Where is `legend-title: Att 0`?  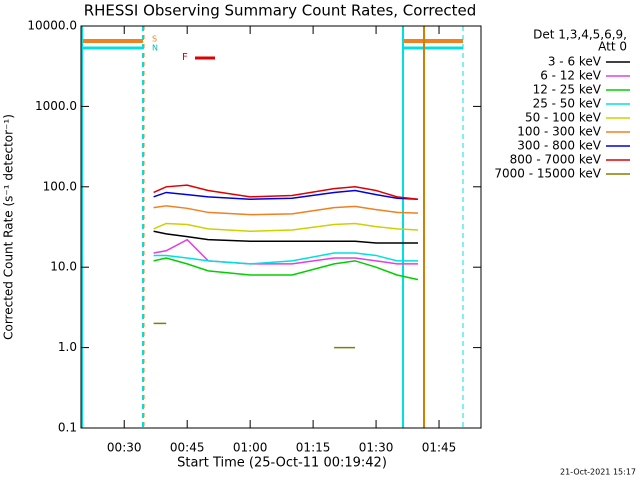 legend-title: Att 0 is located at coordinates (612, 47).